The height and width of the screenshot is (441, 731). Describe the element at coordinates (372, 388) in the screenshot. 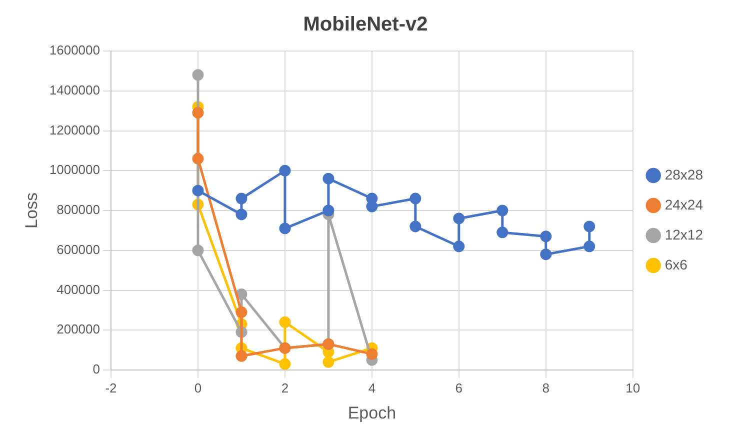

I see `x-tick-label: 4` at that location.